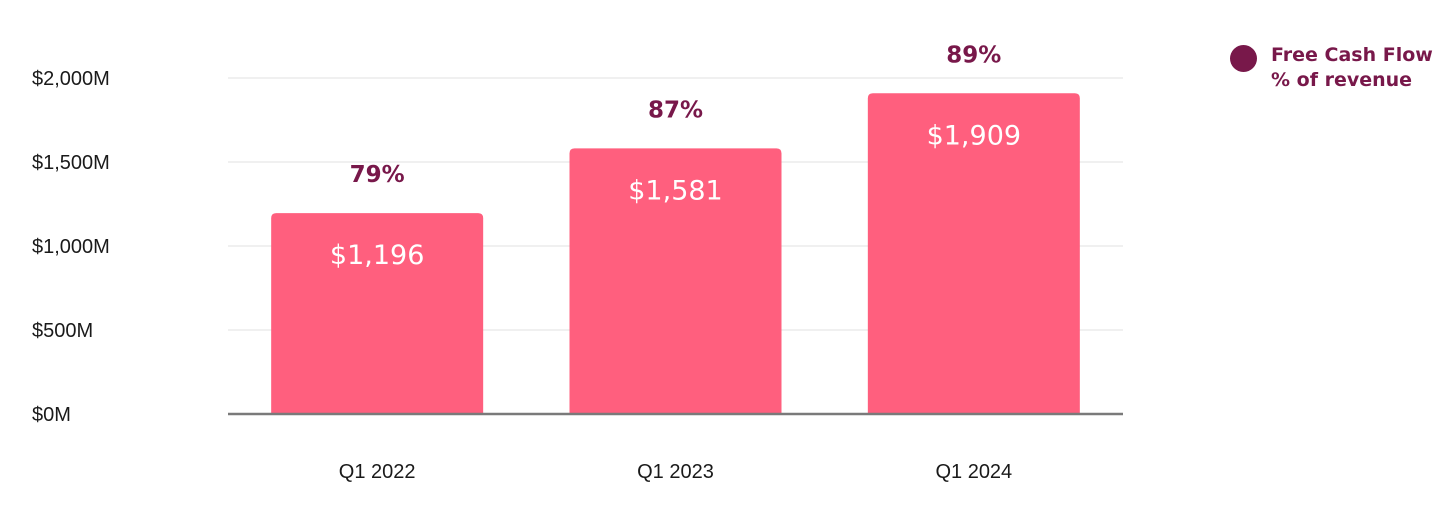  Describe the element at coordinates (973, 472) in the screenshot. I see `x-tick-label: Q1 2024` at that location.